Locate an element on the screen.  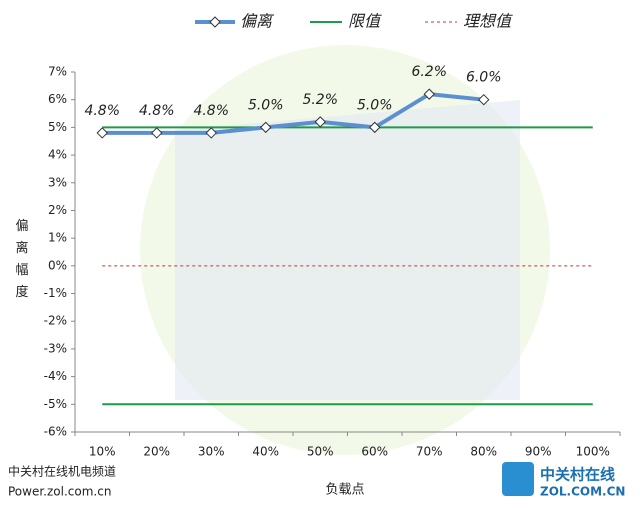
y-tick-label: -6% is located at coordinates (55, 432).